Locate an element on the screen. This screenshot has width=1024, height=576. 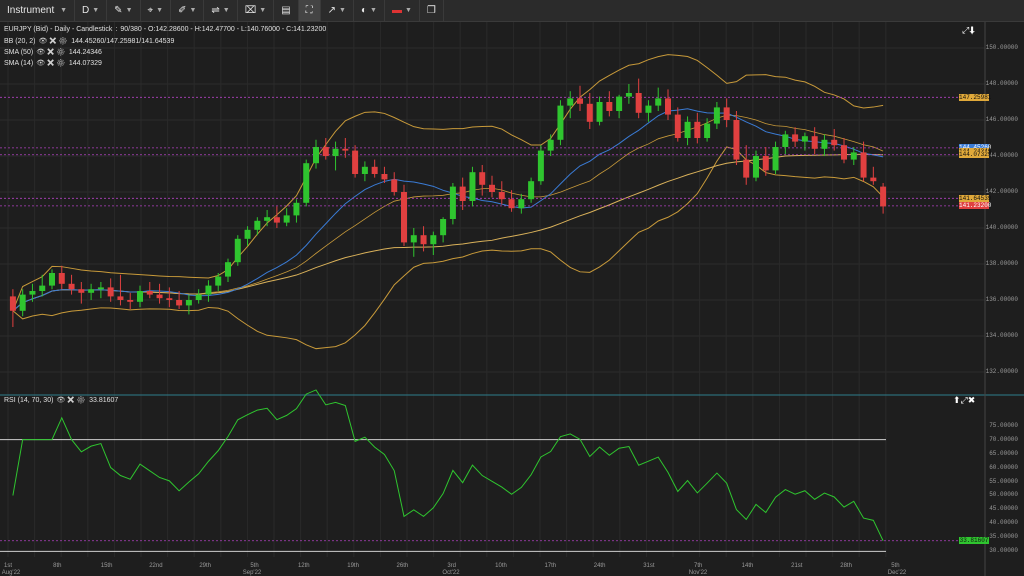
price-tag: 144.45260 is located at coordinates (975, 148).